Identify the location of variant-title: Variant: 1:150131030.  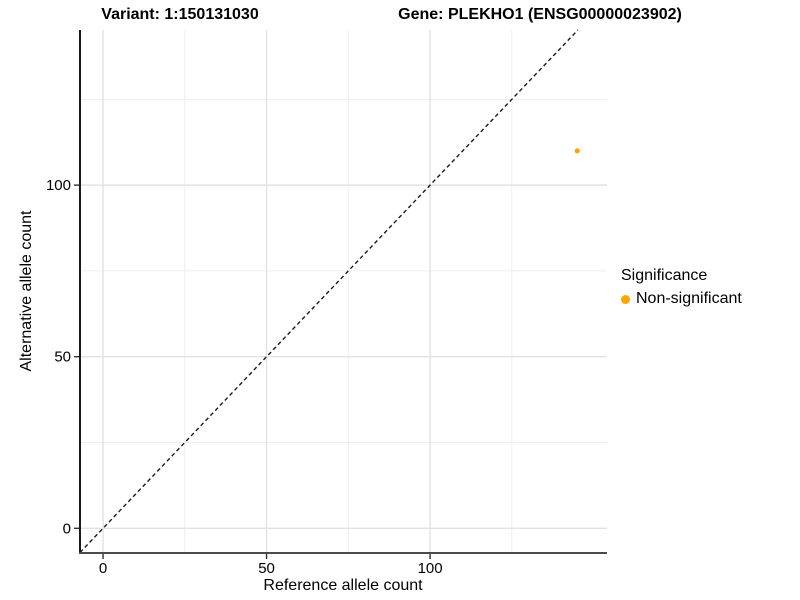
(180, 14).